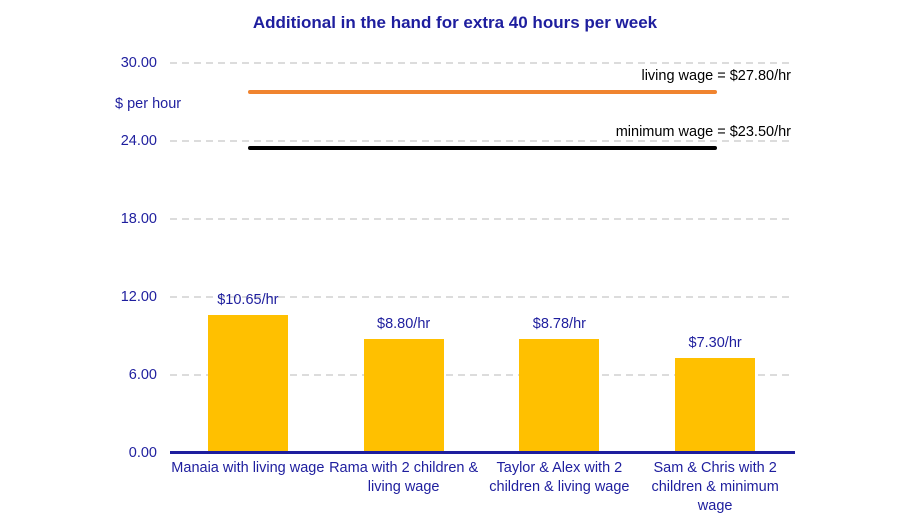 Image resolution: width=910 pixels, height=521 pixels. Describe the element at coordinates (138, 63) in the screenshot. I see `y-tick-label-30.00: 30.00` at that location.